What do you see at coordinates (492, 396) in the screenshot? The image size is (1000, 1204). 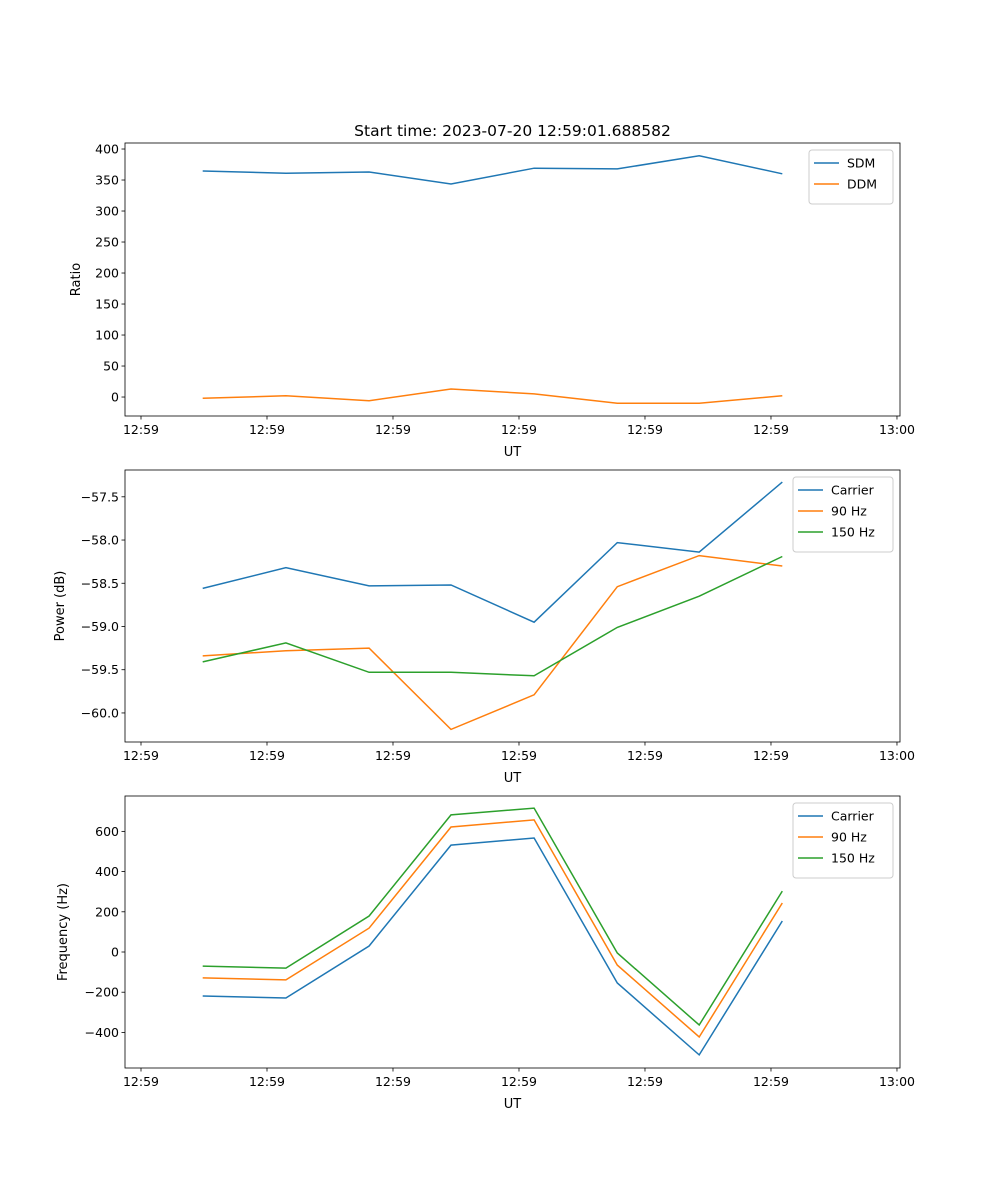 I see `series-line-ddm` at bounding box center [492, 396].